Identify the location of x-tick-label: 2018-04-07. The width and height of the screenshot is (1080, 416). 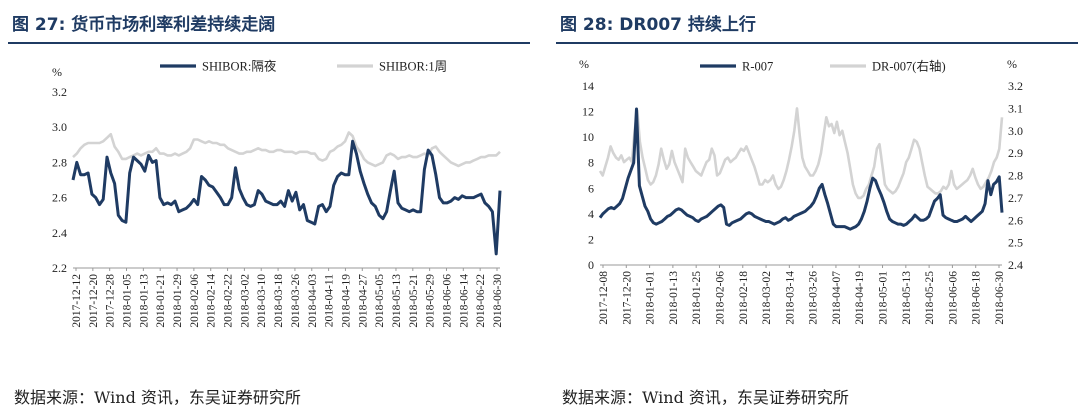
(837, 298).